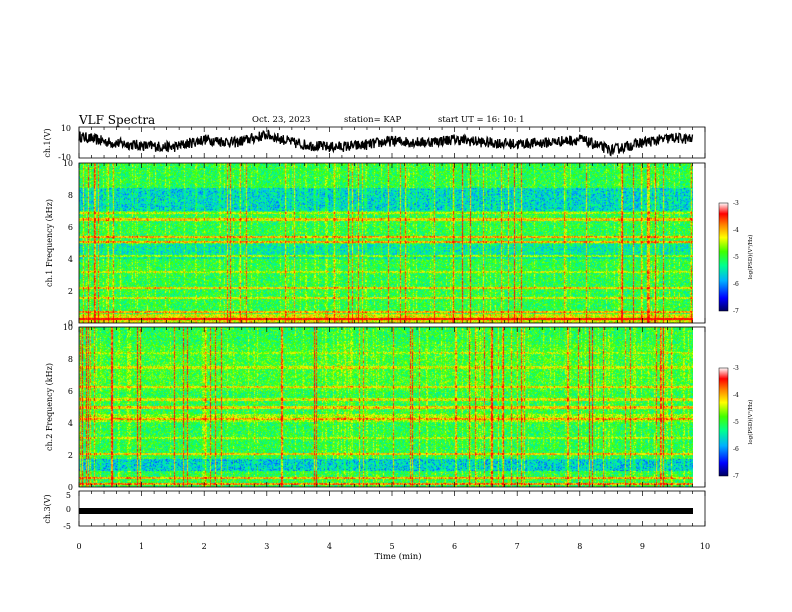 The image size is (792, 612). Describe the element at coordinates (70, 487) in the screenshot. I see `ch2-freq-tick-0: 0` at that location.